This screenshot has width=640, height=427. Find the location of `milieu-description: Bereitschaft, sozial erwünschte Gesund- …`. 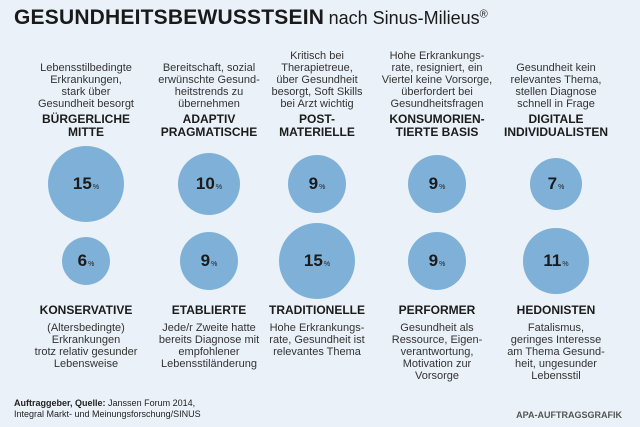

milieu-description: Bereitschaft, sozial erwünschte Gesund- … is located at coordinates (209, 86).